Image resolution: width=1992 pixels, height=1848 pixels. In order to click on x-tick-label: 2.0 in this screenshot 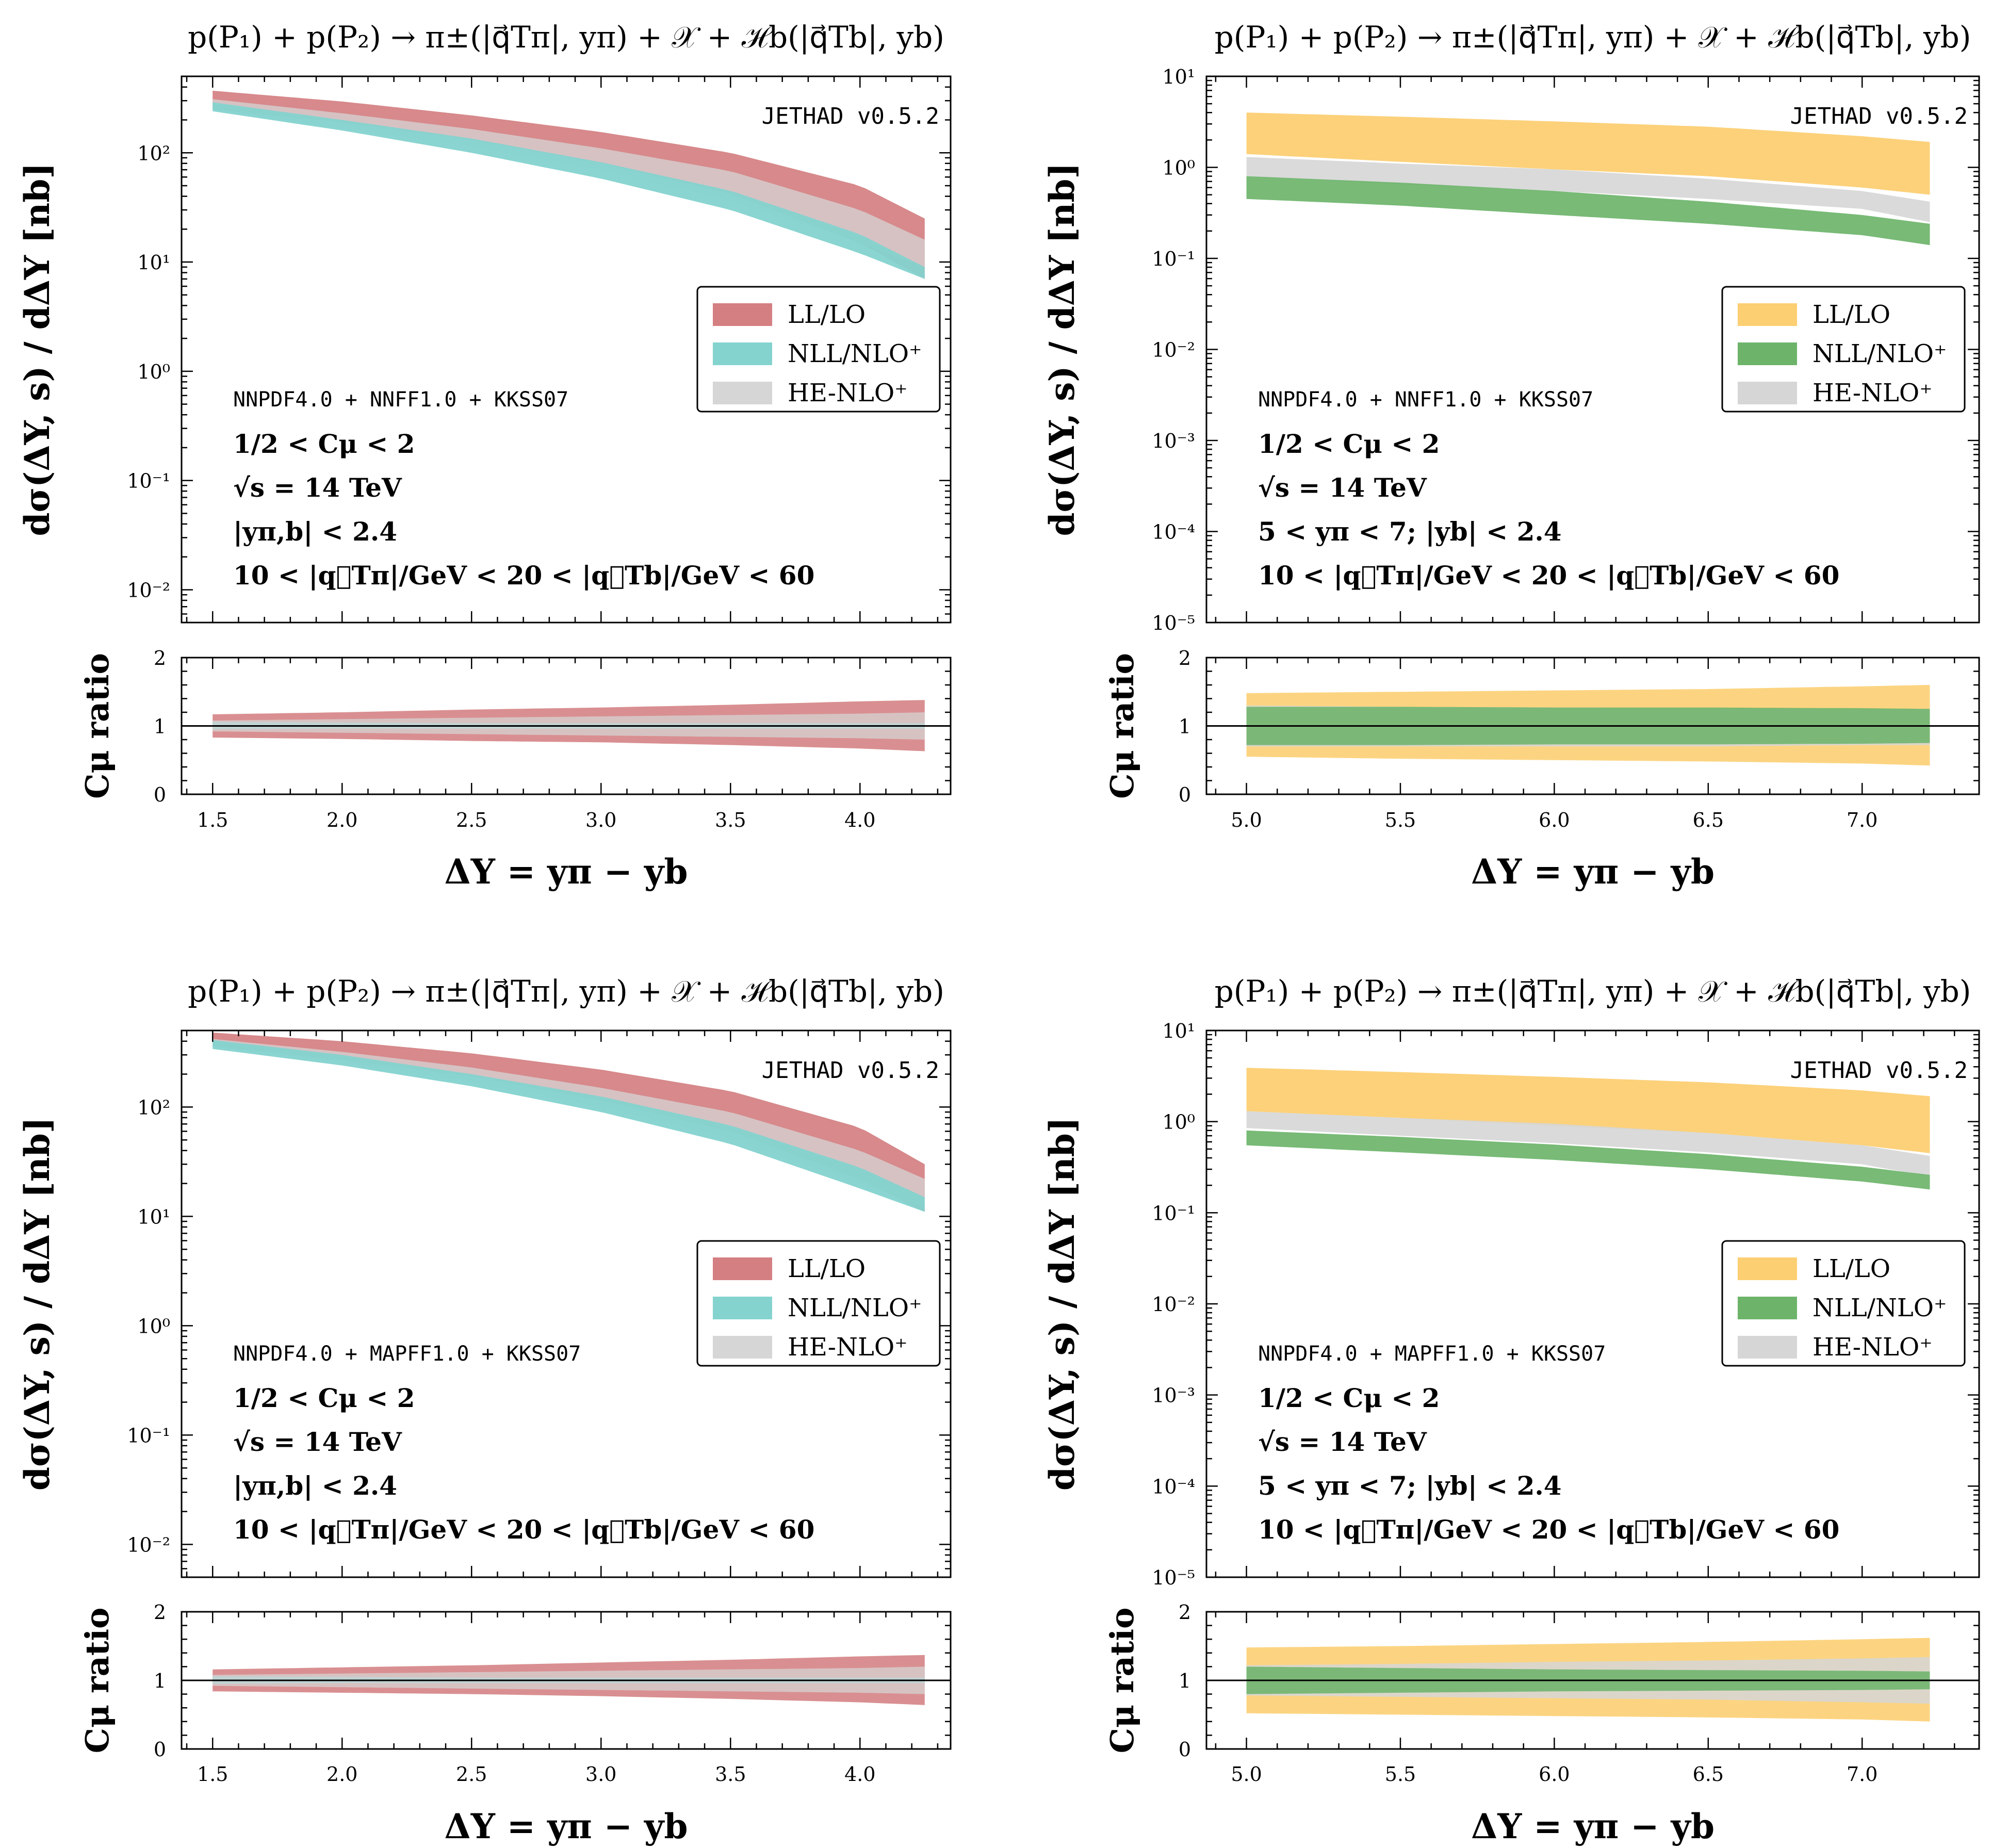, I will do `click(341, 1774)`.